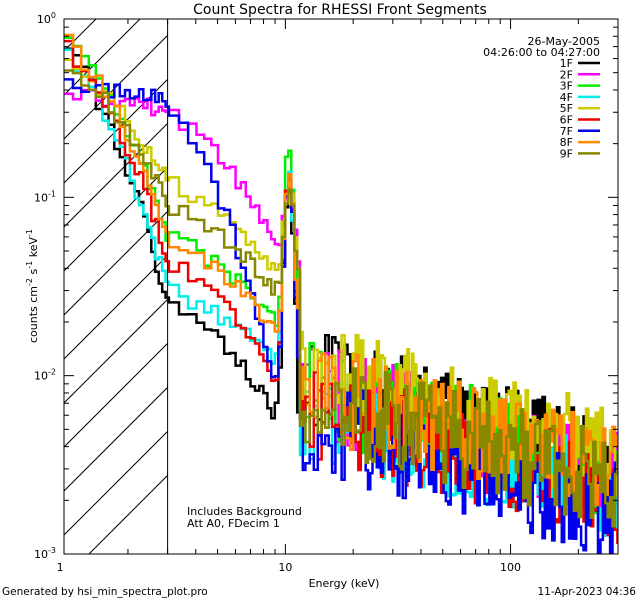  I want to click on legend-label: 7F, so click(566, 131).